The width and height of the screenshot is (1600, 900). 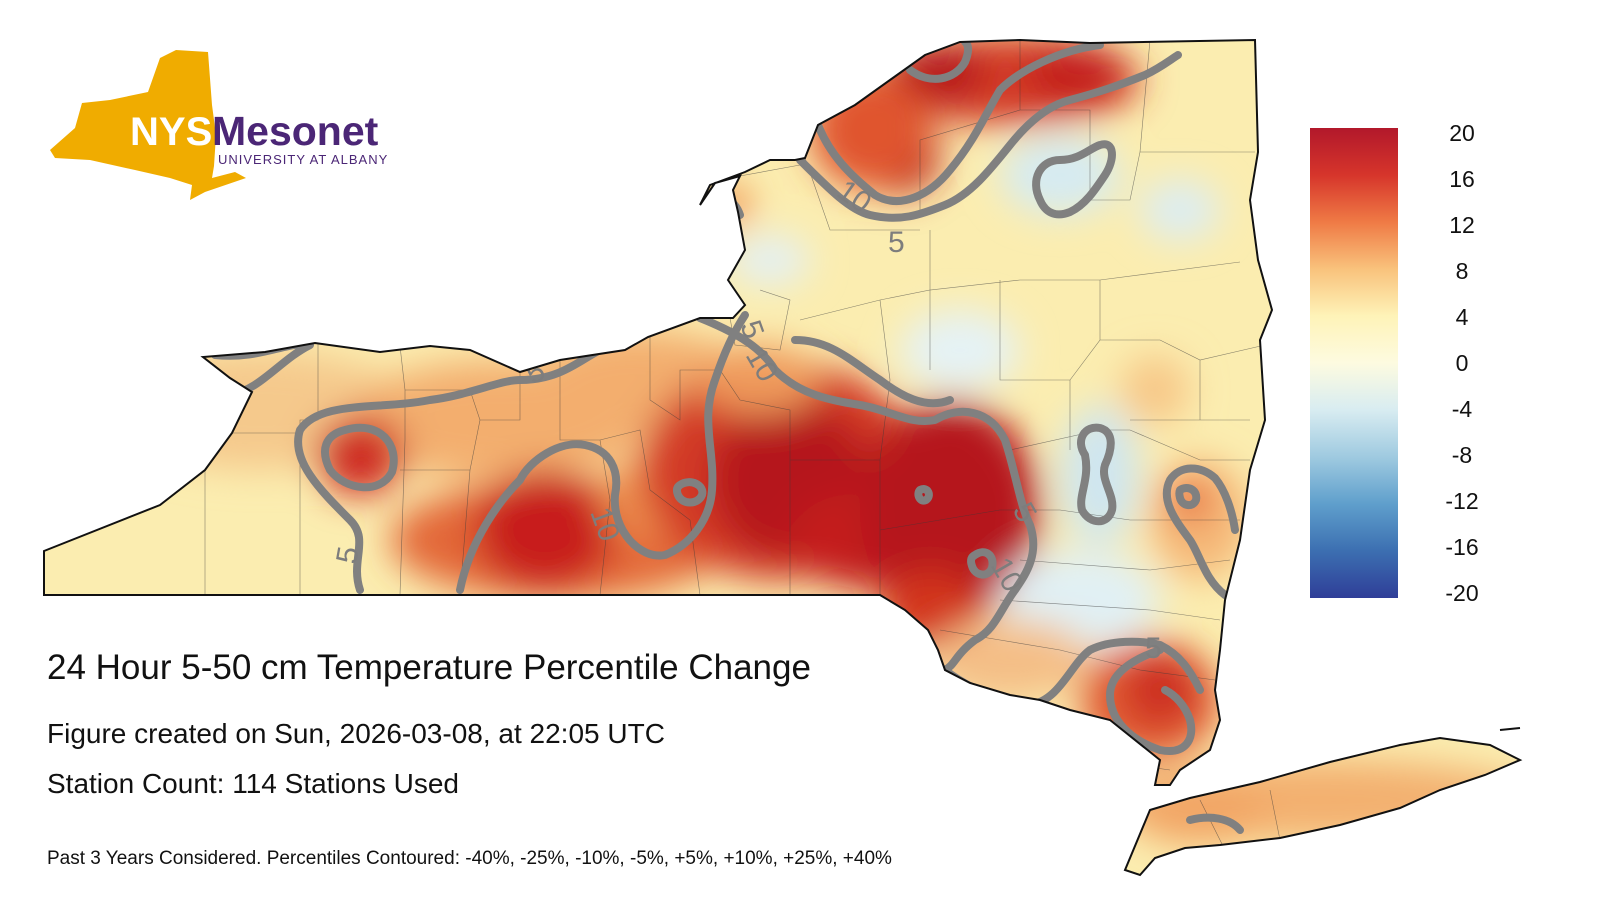 What do you see at coordinates (1462, 271) in the screenshot?
I see `colorbar-tick-label: 8` at bounding box center [1462, 271].